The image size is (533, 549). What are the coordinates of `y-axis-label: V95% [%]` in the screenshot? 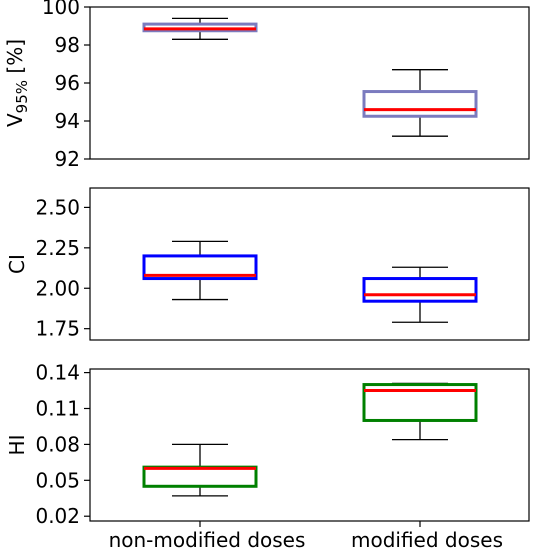 It's located at (17, 83).